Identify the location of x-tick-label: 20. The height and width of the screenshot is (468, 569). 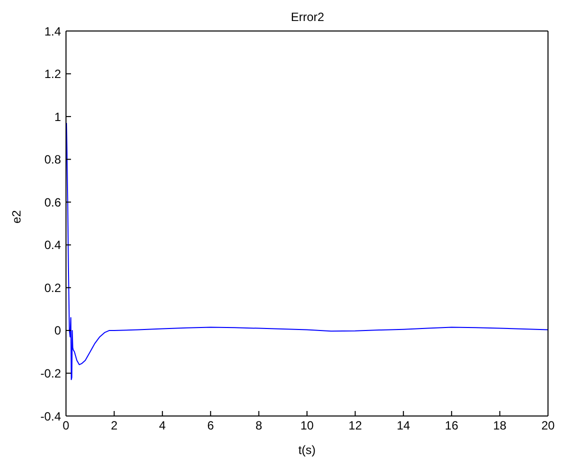
(548, 425).